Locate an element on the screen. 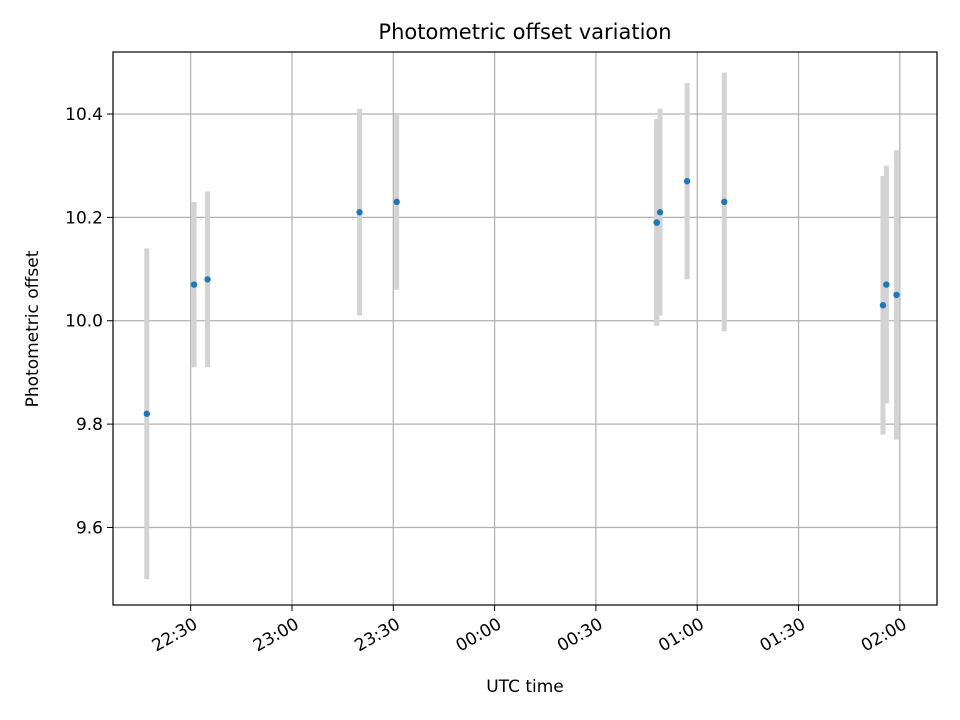 This screenshot has height=720, width=960. y-tick-label: 10.2 is located at coordinates (84, 218).